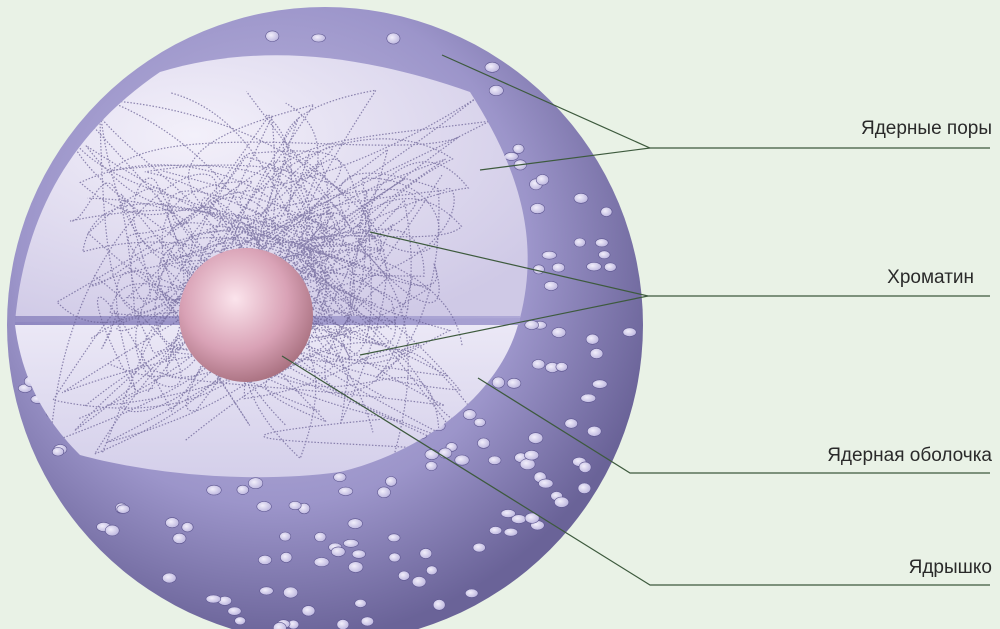 The width and height of the screenshot is (1000, 629). What do you see at coordinates (926, 128) in the screenshot?
I see `label-nuclear-pores: Ядерные поры` at bounding box center [926, 128].